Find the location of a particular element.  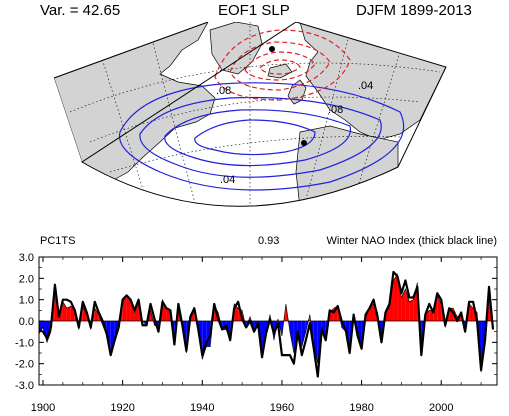

correlation-label: 0.93 is located at coordinates (268, 241).